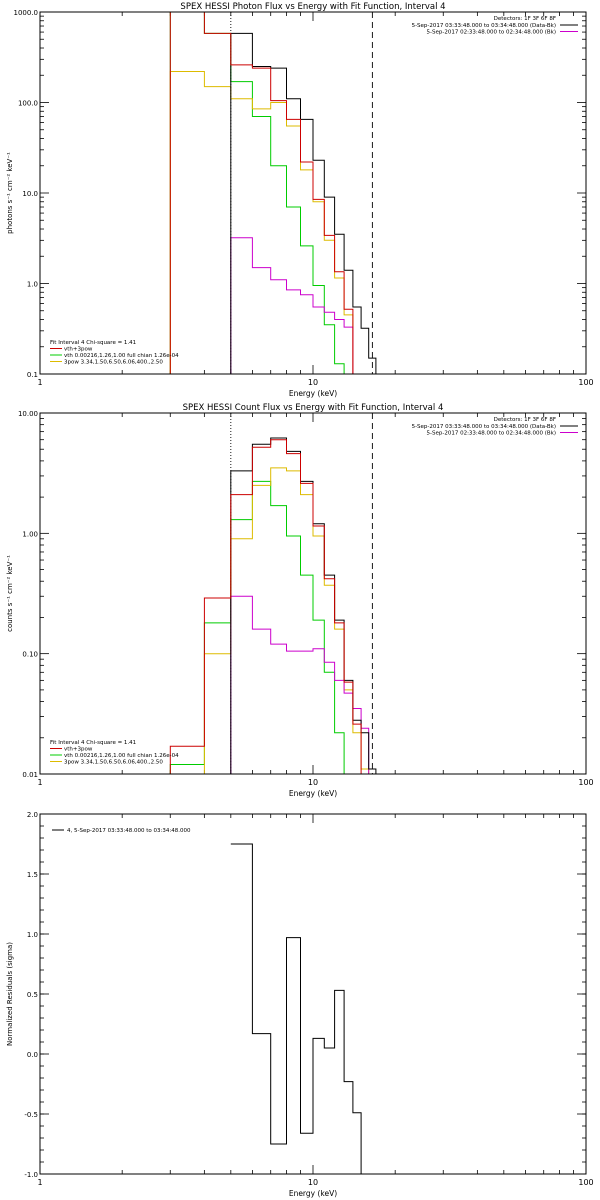 The image size is (600, 1200). What do you see at coordinates (300, 684) in the screenshot?
I see `p1-series-background` at bounding box center [300, 684].